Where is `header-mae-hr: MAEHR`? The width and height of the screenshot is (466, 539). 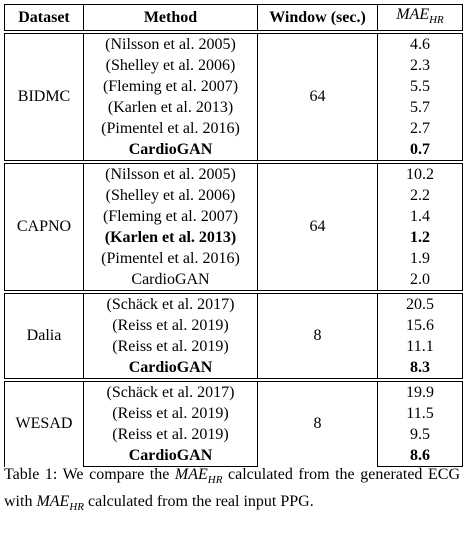
header-mae-hr: MAEHR is located at coordinates (420, 18).